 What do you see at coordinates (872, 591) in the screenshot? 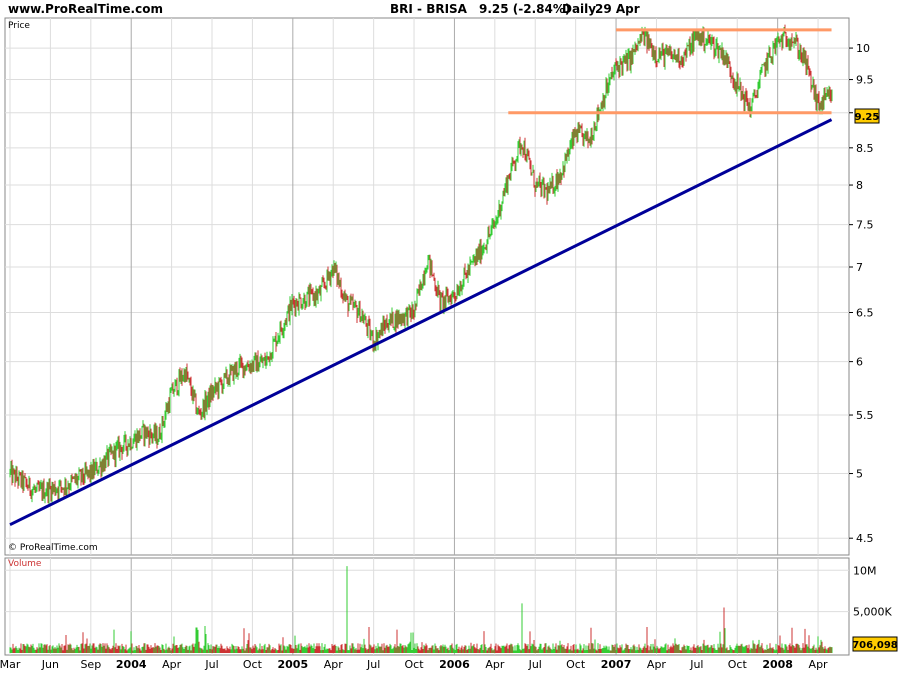
I see `volume-axis: 5,000K 10M` at bounding box center [872, 591].